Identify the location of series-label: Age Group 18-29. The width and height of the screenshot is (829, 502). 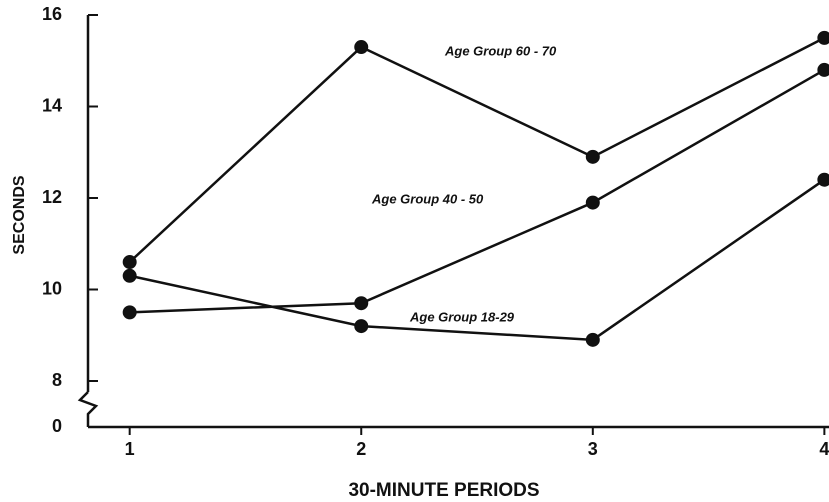
(462, 316).